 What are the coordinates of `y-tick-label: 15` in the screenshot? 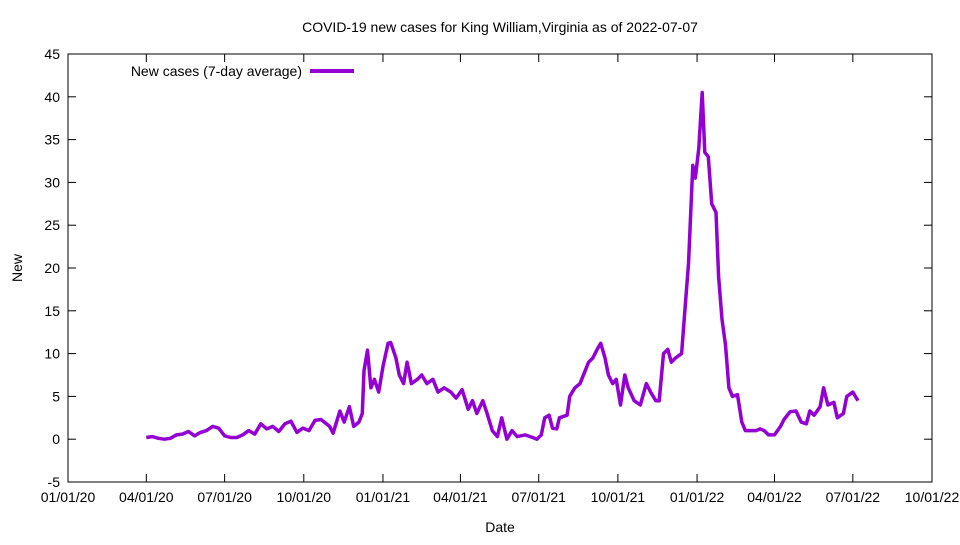 It's located at (52, 311).